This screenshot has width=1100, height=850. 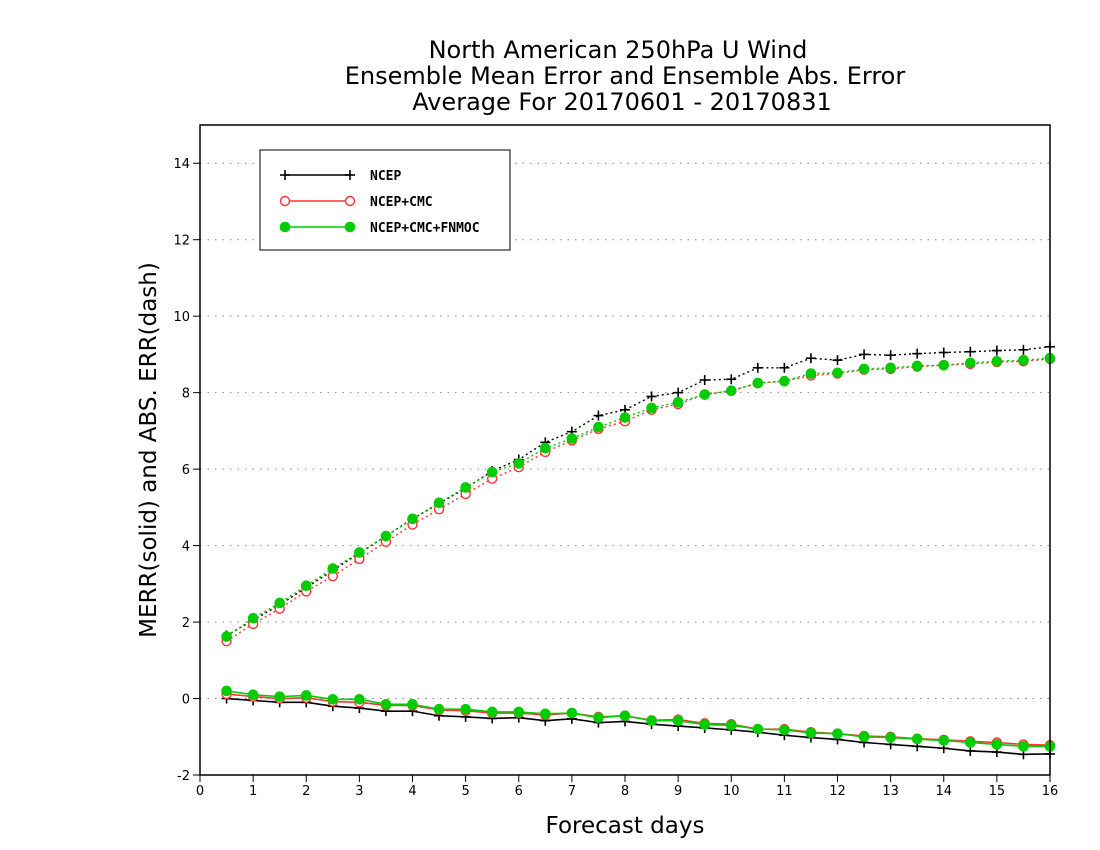 I want to click on y-axis-label: MERR(solid) and ABS. ERR(dash), so click(x=149, y=450).